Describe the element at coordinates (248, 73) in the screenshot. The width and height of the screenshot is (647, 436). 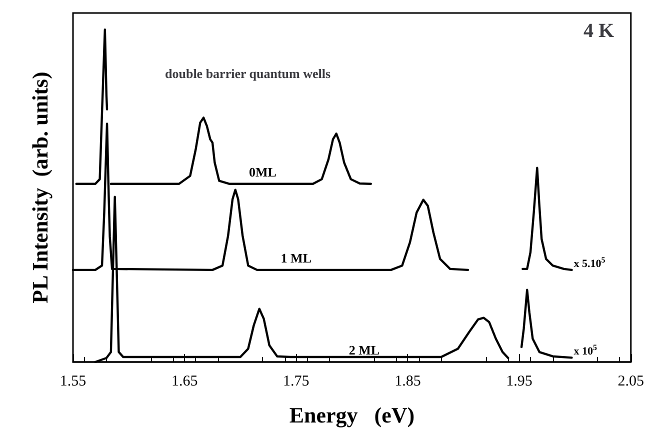
I see `text: double barrier quantum wells` at that location.